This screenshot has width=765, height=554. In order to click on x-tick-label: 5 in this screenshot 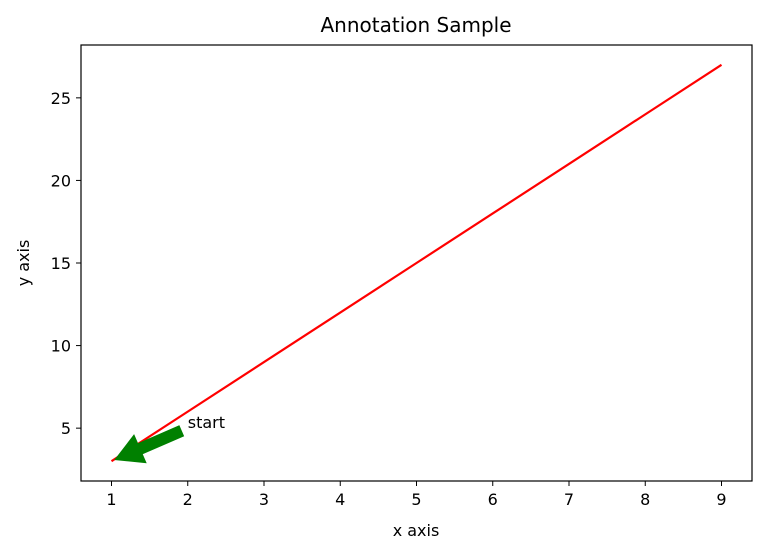, I will do `click(416, 499)`.